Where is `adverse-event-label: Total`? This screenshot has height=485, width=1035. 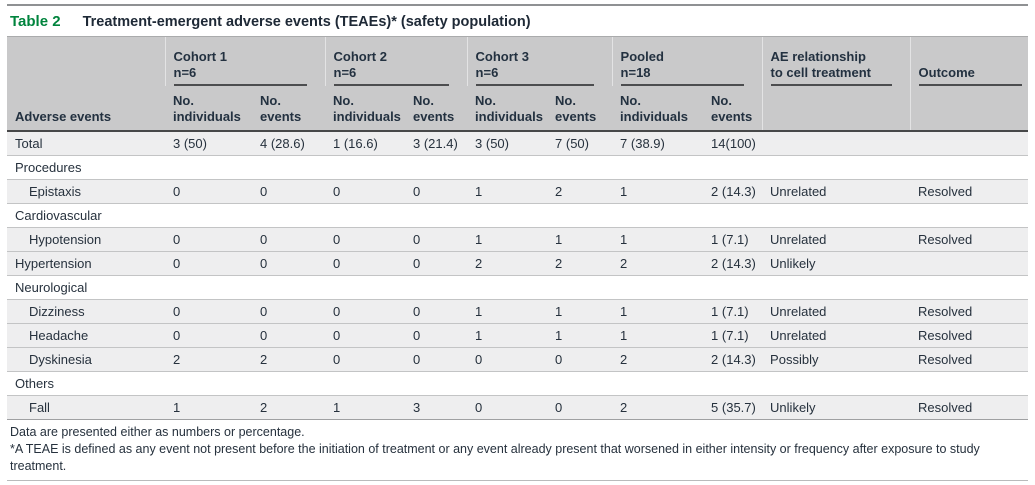
adverse-event-label: Total is located at coordinates (29, 143).